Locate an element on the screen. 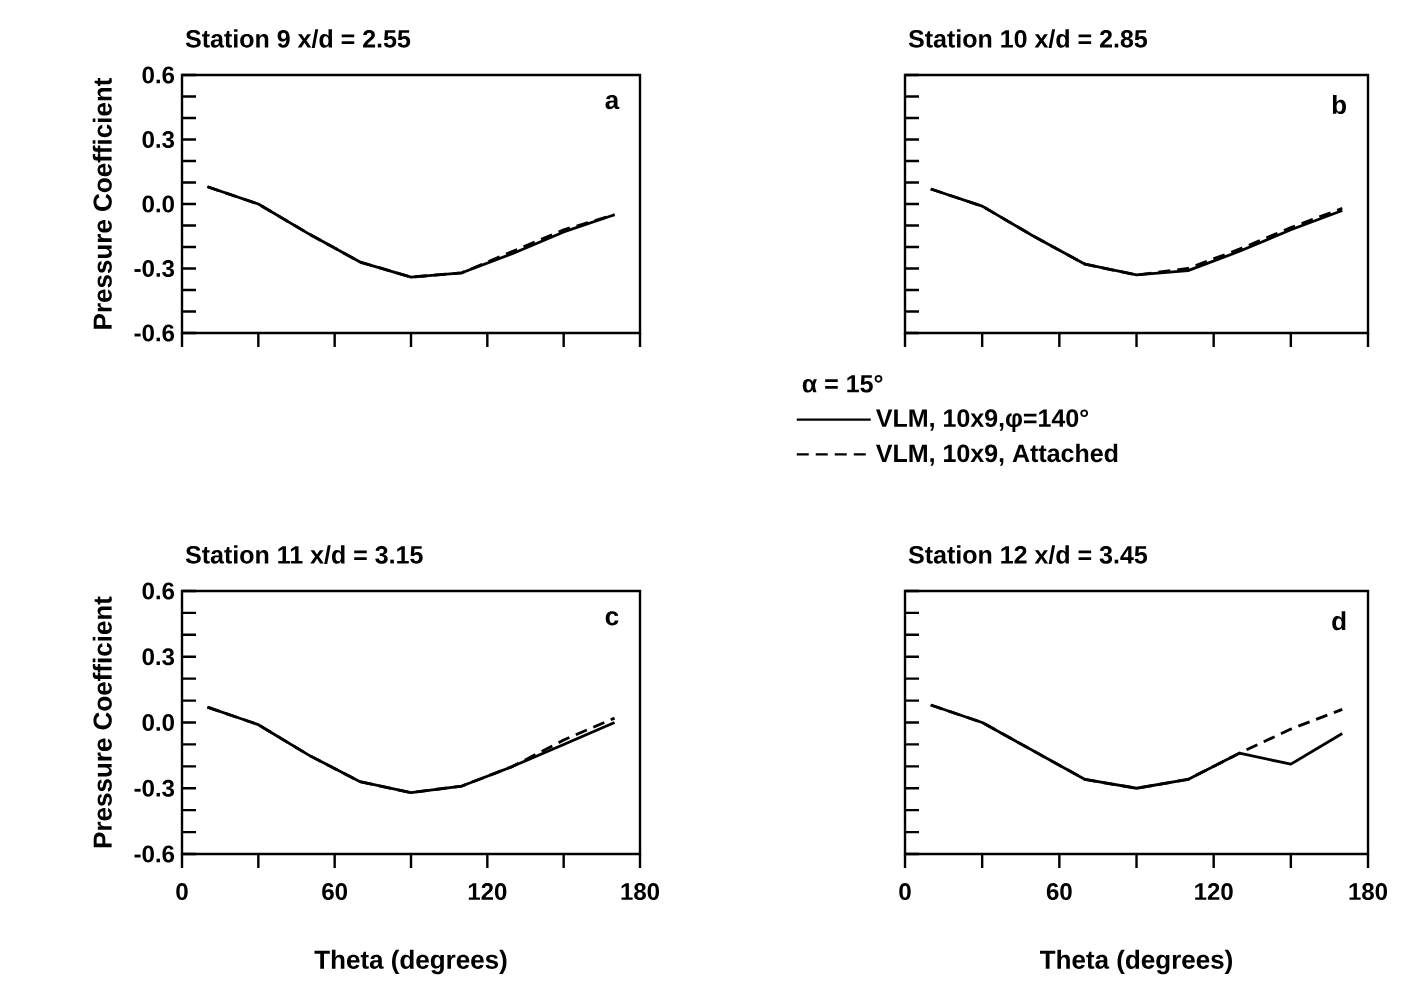 This screenshot has width=1407, height=998. legend-label: VLM, 10x9, Attached is located at coordinates (996, 454).